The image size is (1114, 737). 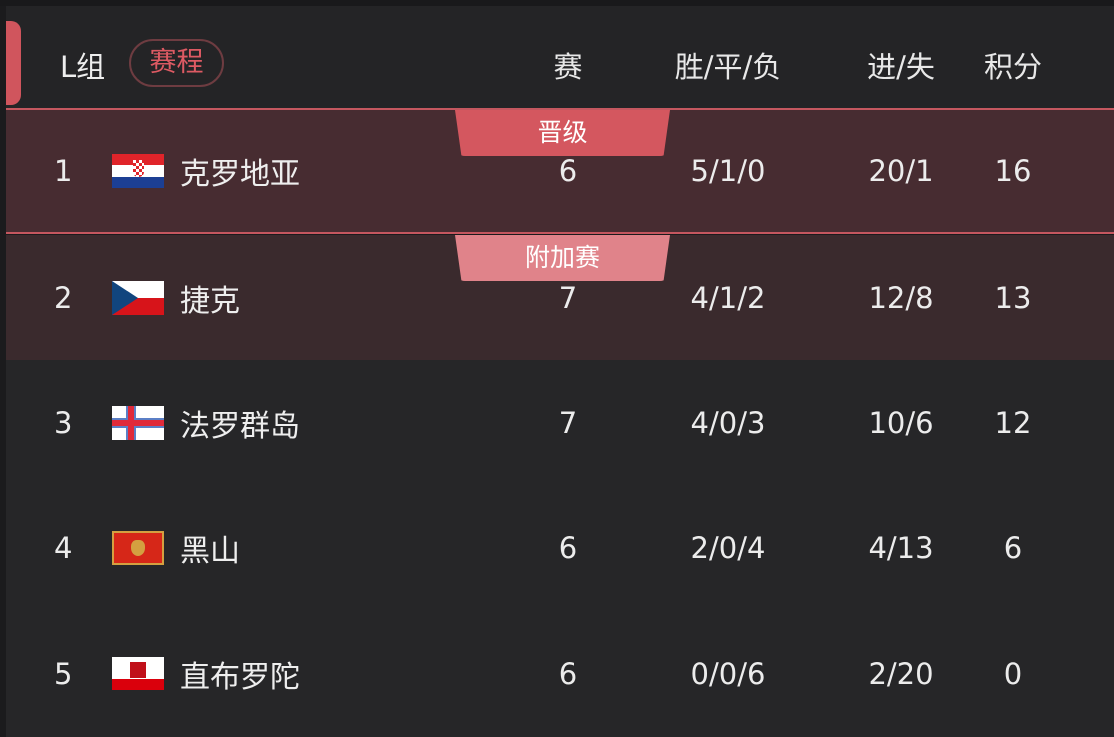 I want to click on faroe-islands-flag-icon, so click(x=138, y=422).